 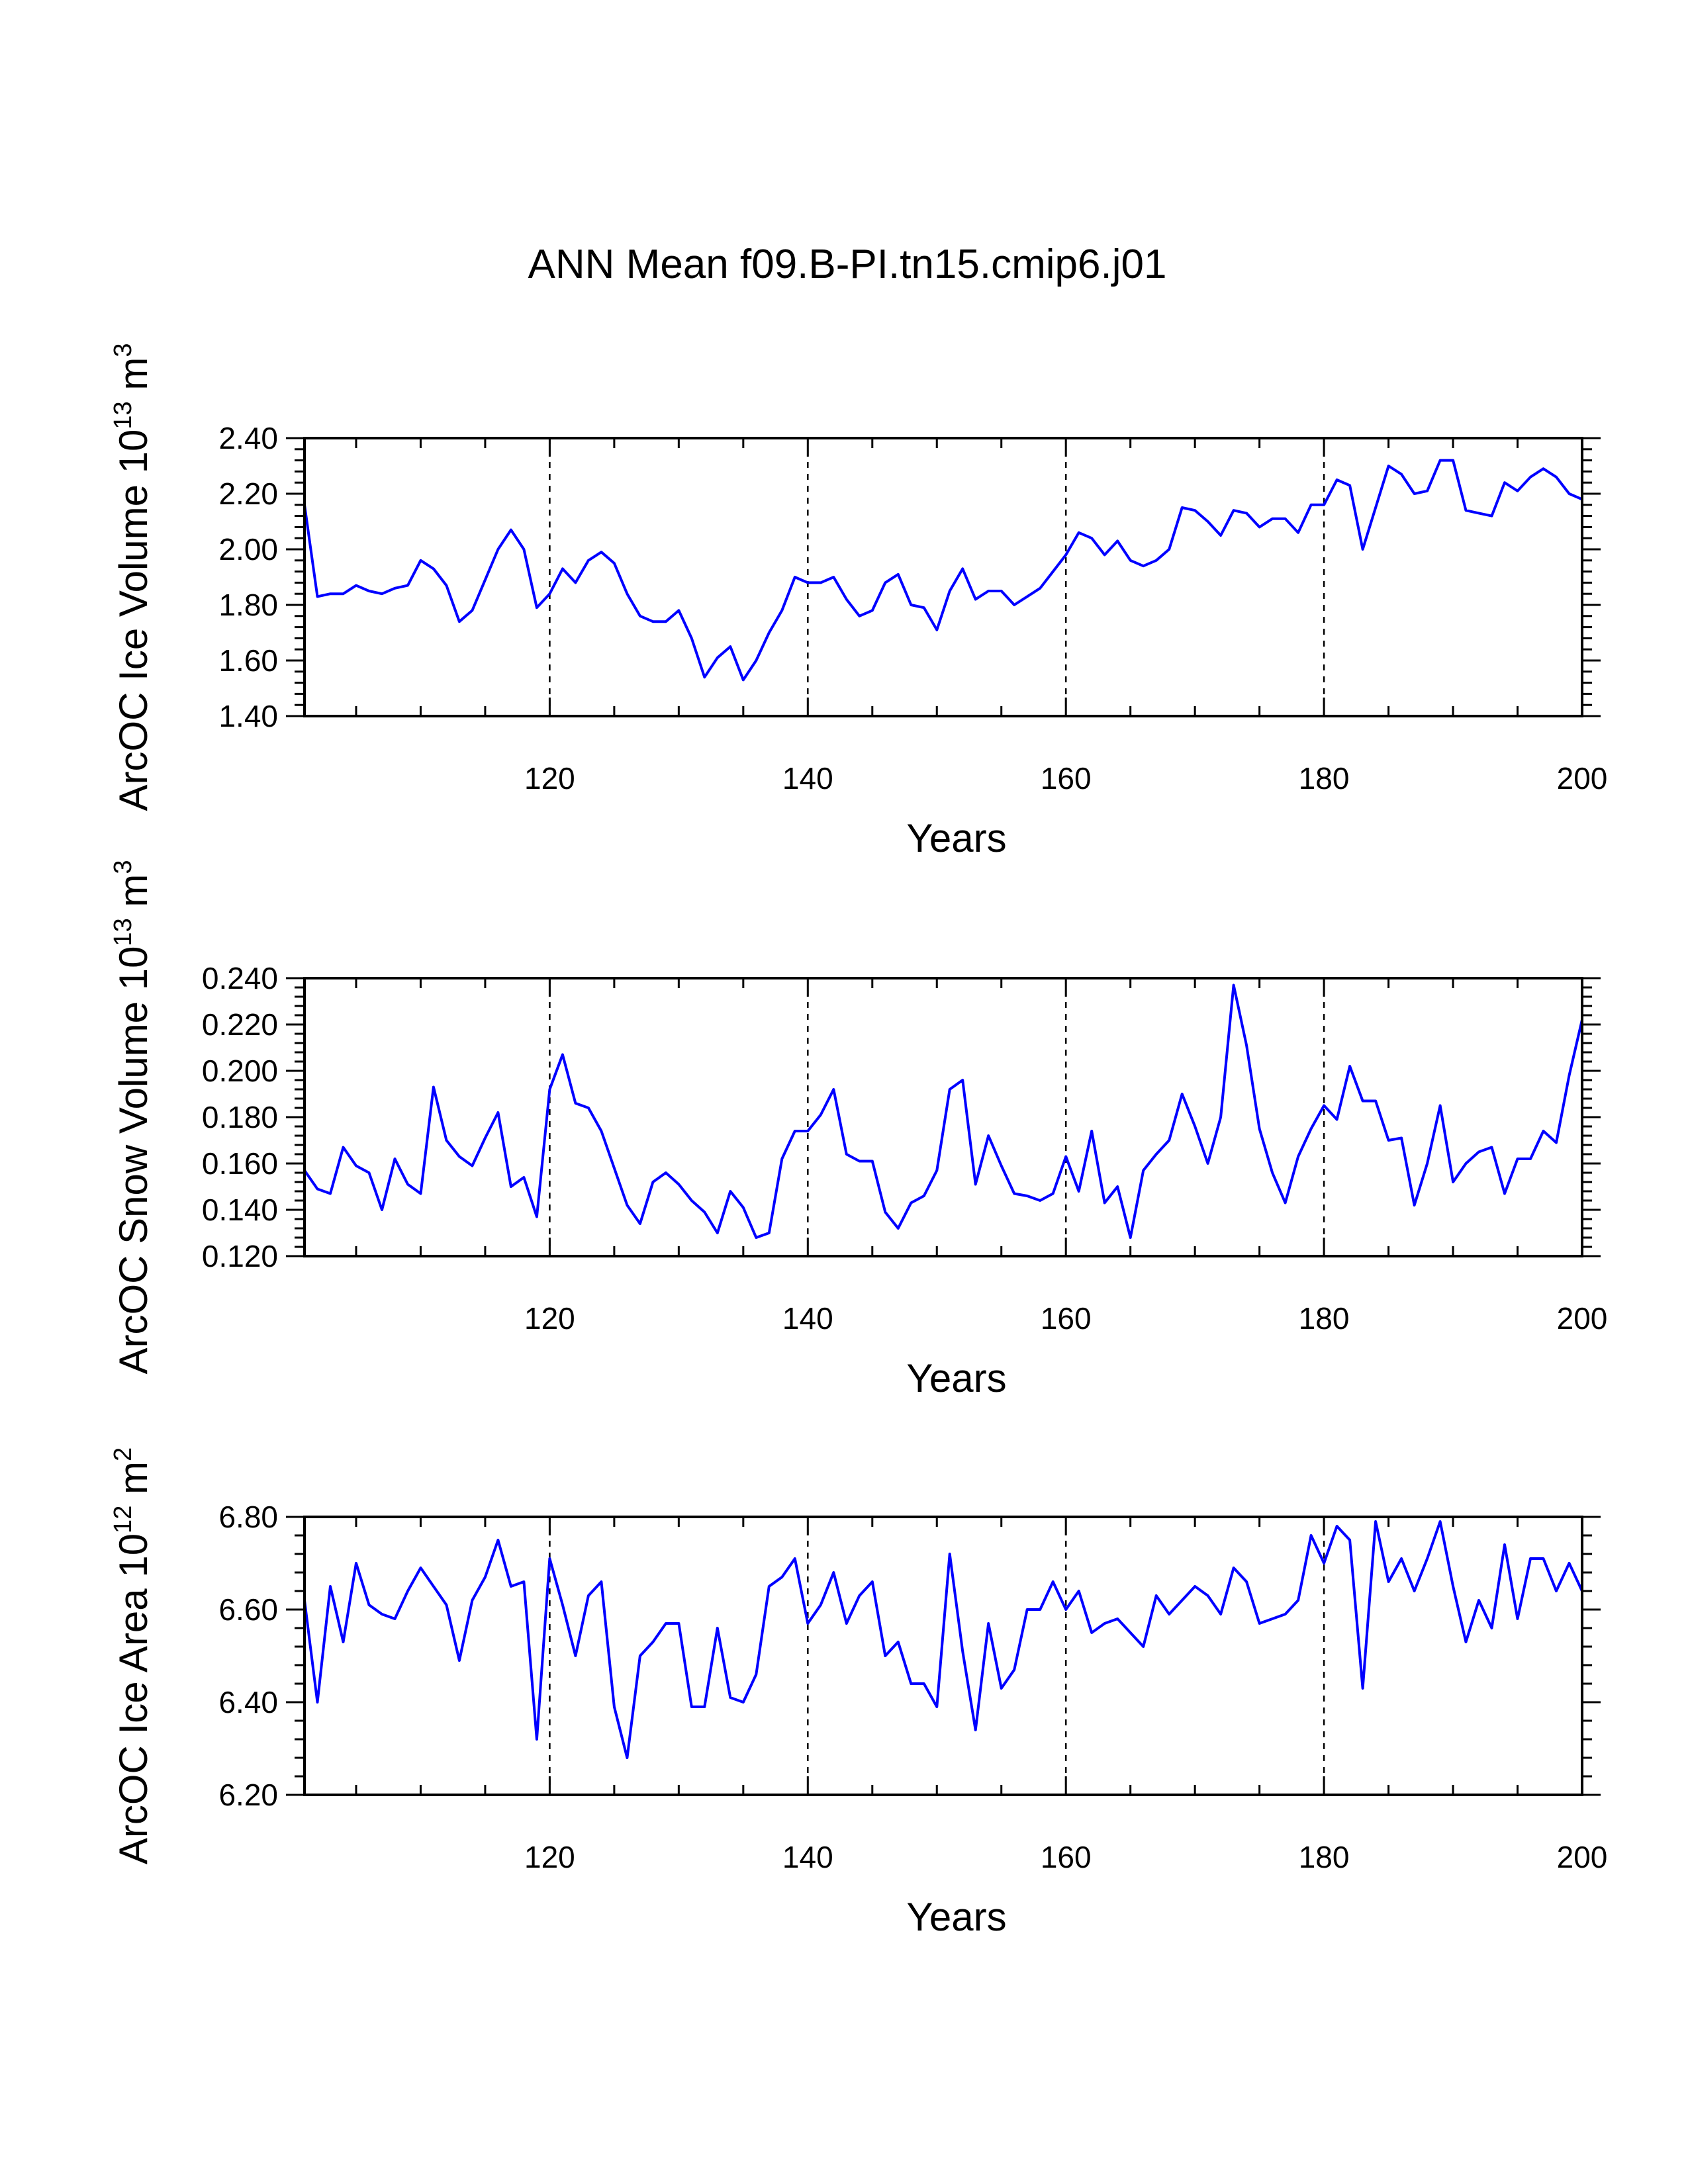 I want to click on snow-volume-x-tick-label: 160, so click(x=1066, y=1318).